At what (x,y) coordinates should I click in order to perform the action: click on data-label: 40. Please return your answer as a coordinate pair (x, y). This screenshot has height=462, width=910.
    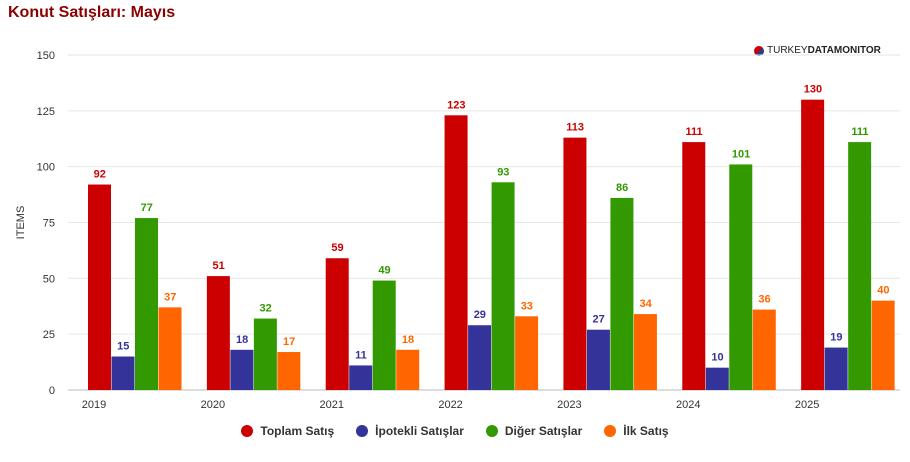
    Looking at the image, I should click on (883, 291).